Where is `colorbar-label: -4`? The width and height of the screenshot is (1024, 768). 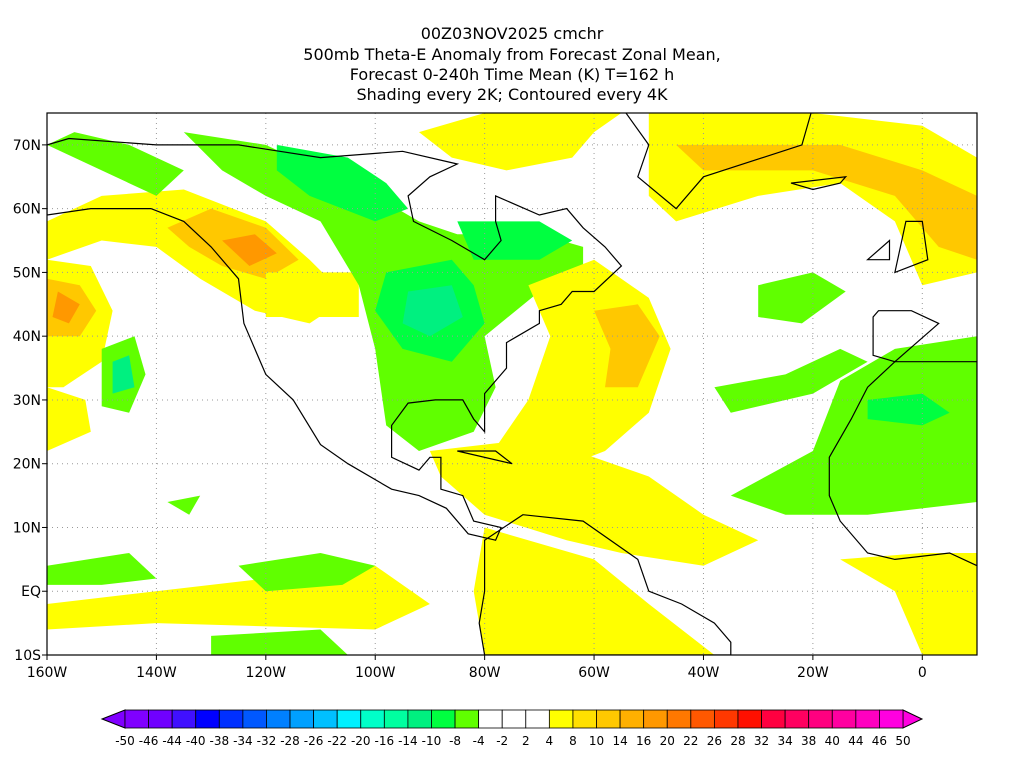 colorbar-label: -4 is located at coordinates (479, 741).